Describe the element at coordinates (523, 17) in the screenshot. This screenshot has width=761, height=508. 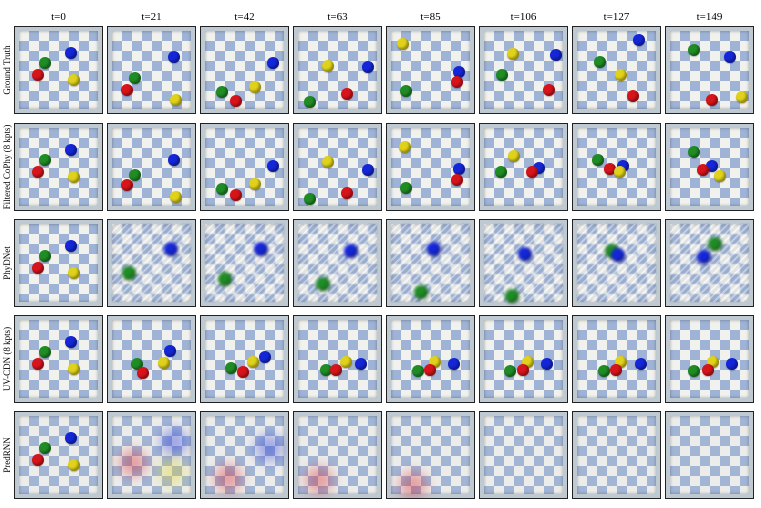
I see `column-header-t-106: t=106` at that location.